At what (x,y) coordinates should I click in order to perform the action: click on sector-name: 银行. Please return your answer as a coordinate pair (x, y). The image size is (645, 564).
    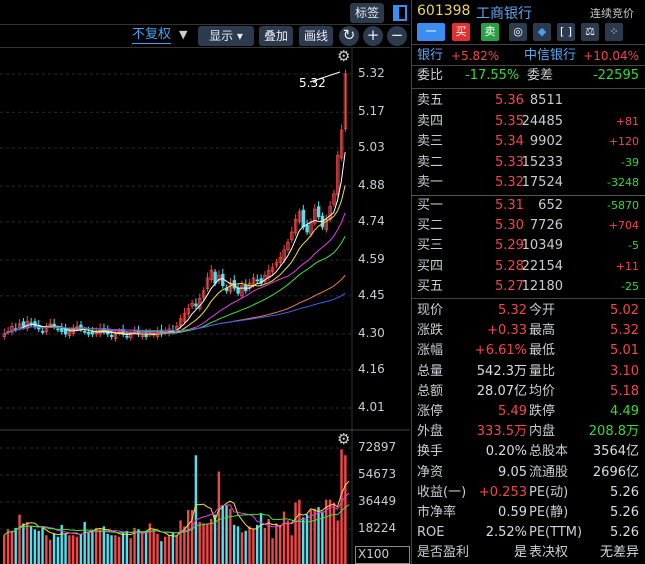
    Looking at the image, I should click on (430, 55).